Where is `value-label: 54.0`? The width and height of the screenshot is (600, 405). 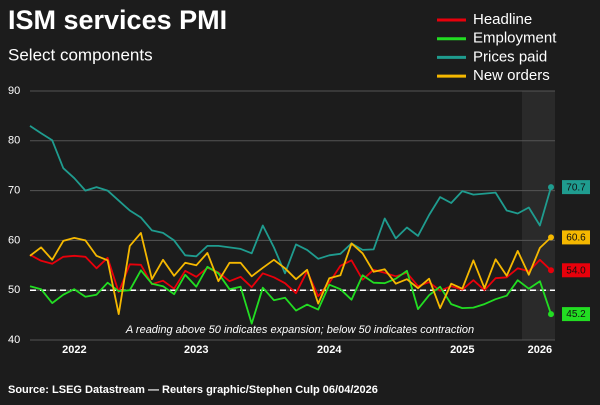 value-label: 54.0 is located at coordinates (576, 270).